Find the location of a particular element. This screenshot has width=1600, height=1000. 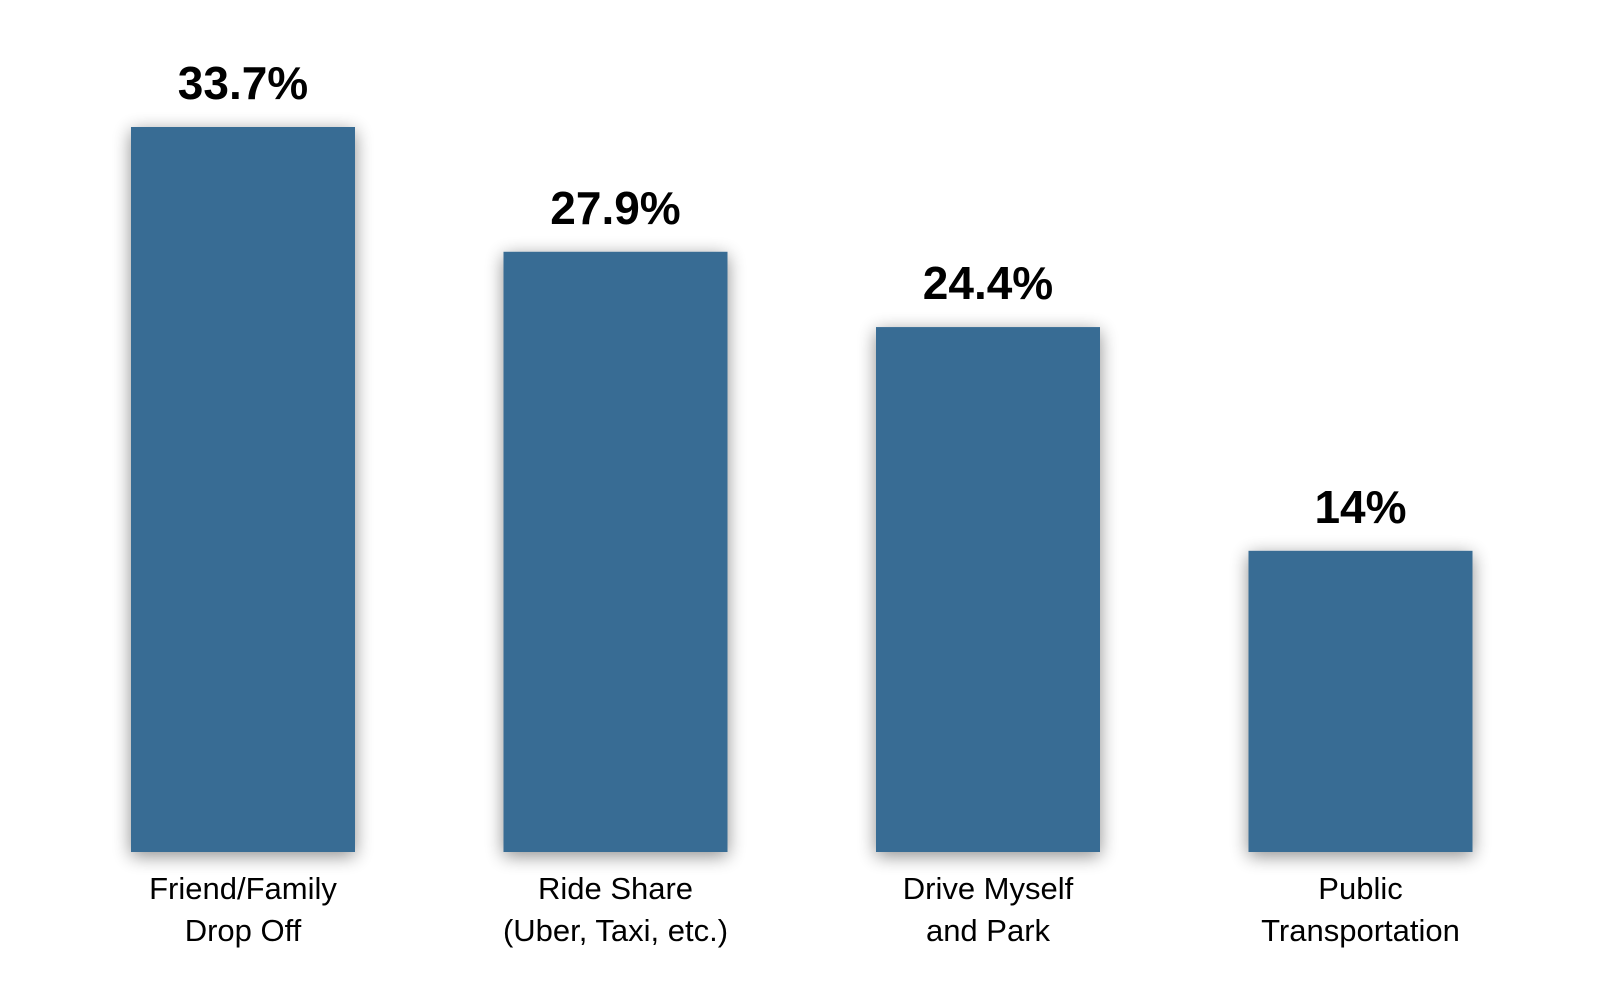

category-label-line: Drop Off is located at coordinates (243, 930).